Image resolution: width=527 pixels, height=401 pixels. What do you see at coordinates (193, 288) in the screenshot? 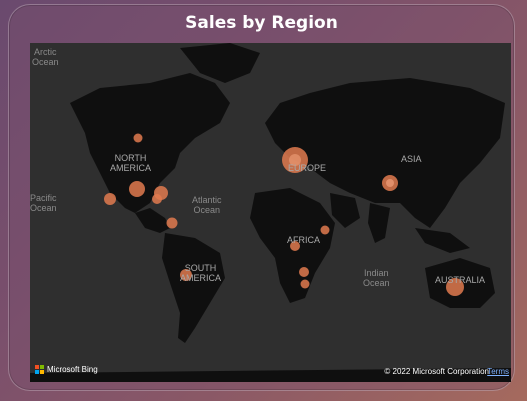
I see `landmass-south-america` at bounding box center [193, 288].